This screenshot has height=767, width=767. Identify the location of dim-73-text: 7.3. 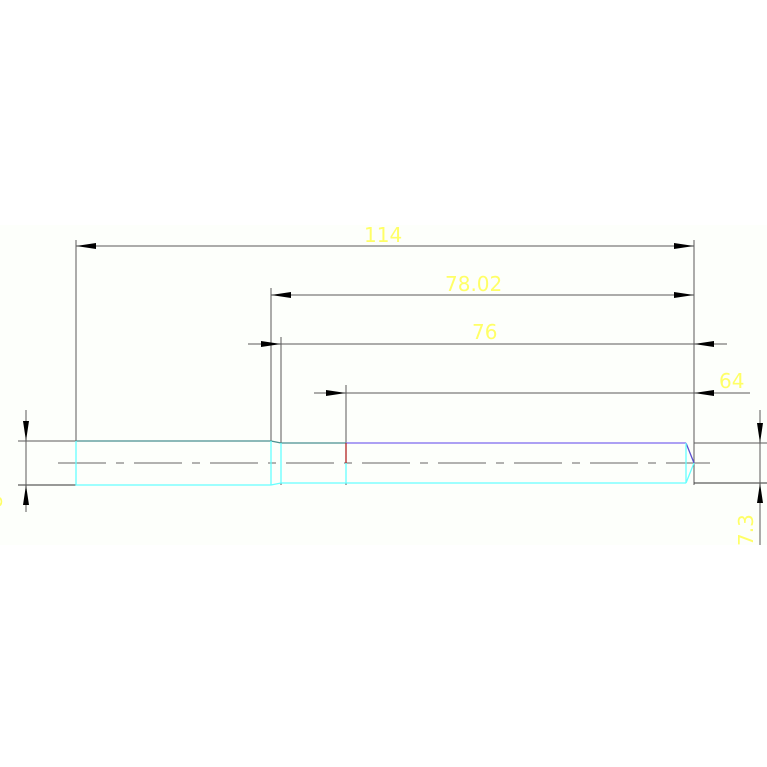
(746, 530).